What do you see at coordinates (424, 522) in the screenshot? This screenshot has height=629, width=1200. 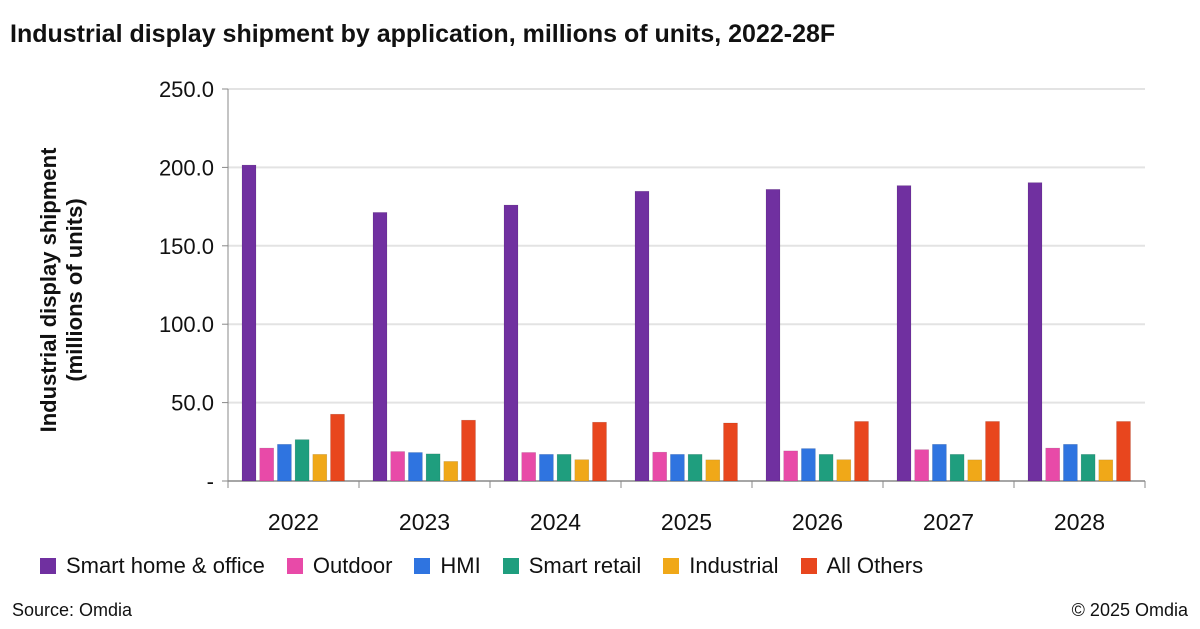 I see `x-tick-label: 2023` at bounding box center [424, 522].